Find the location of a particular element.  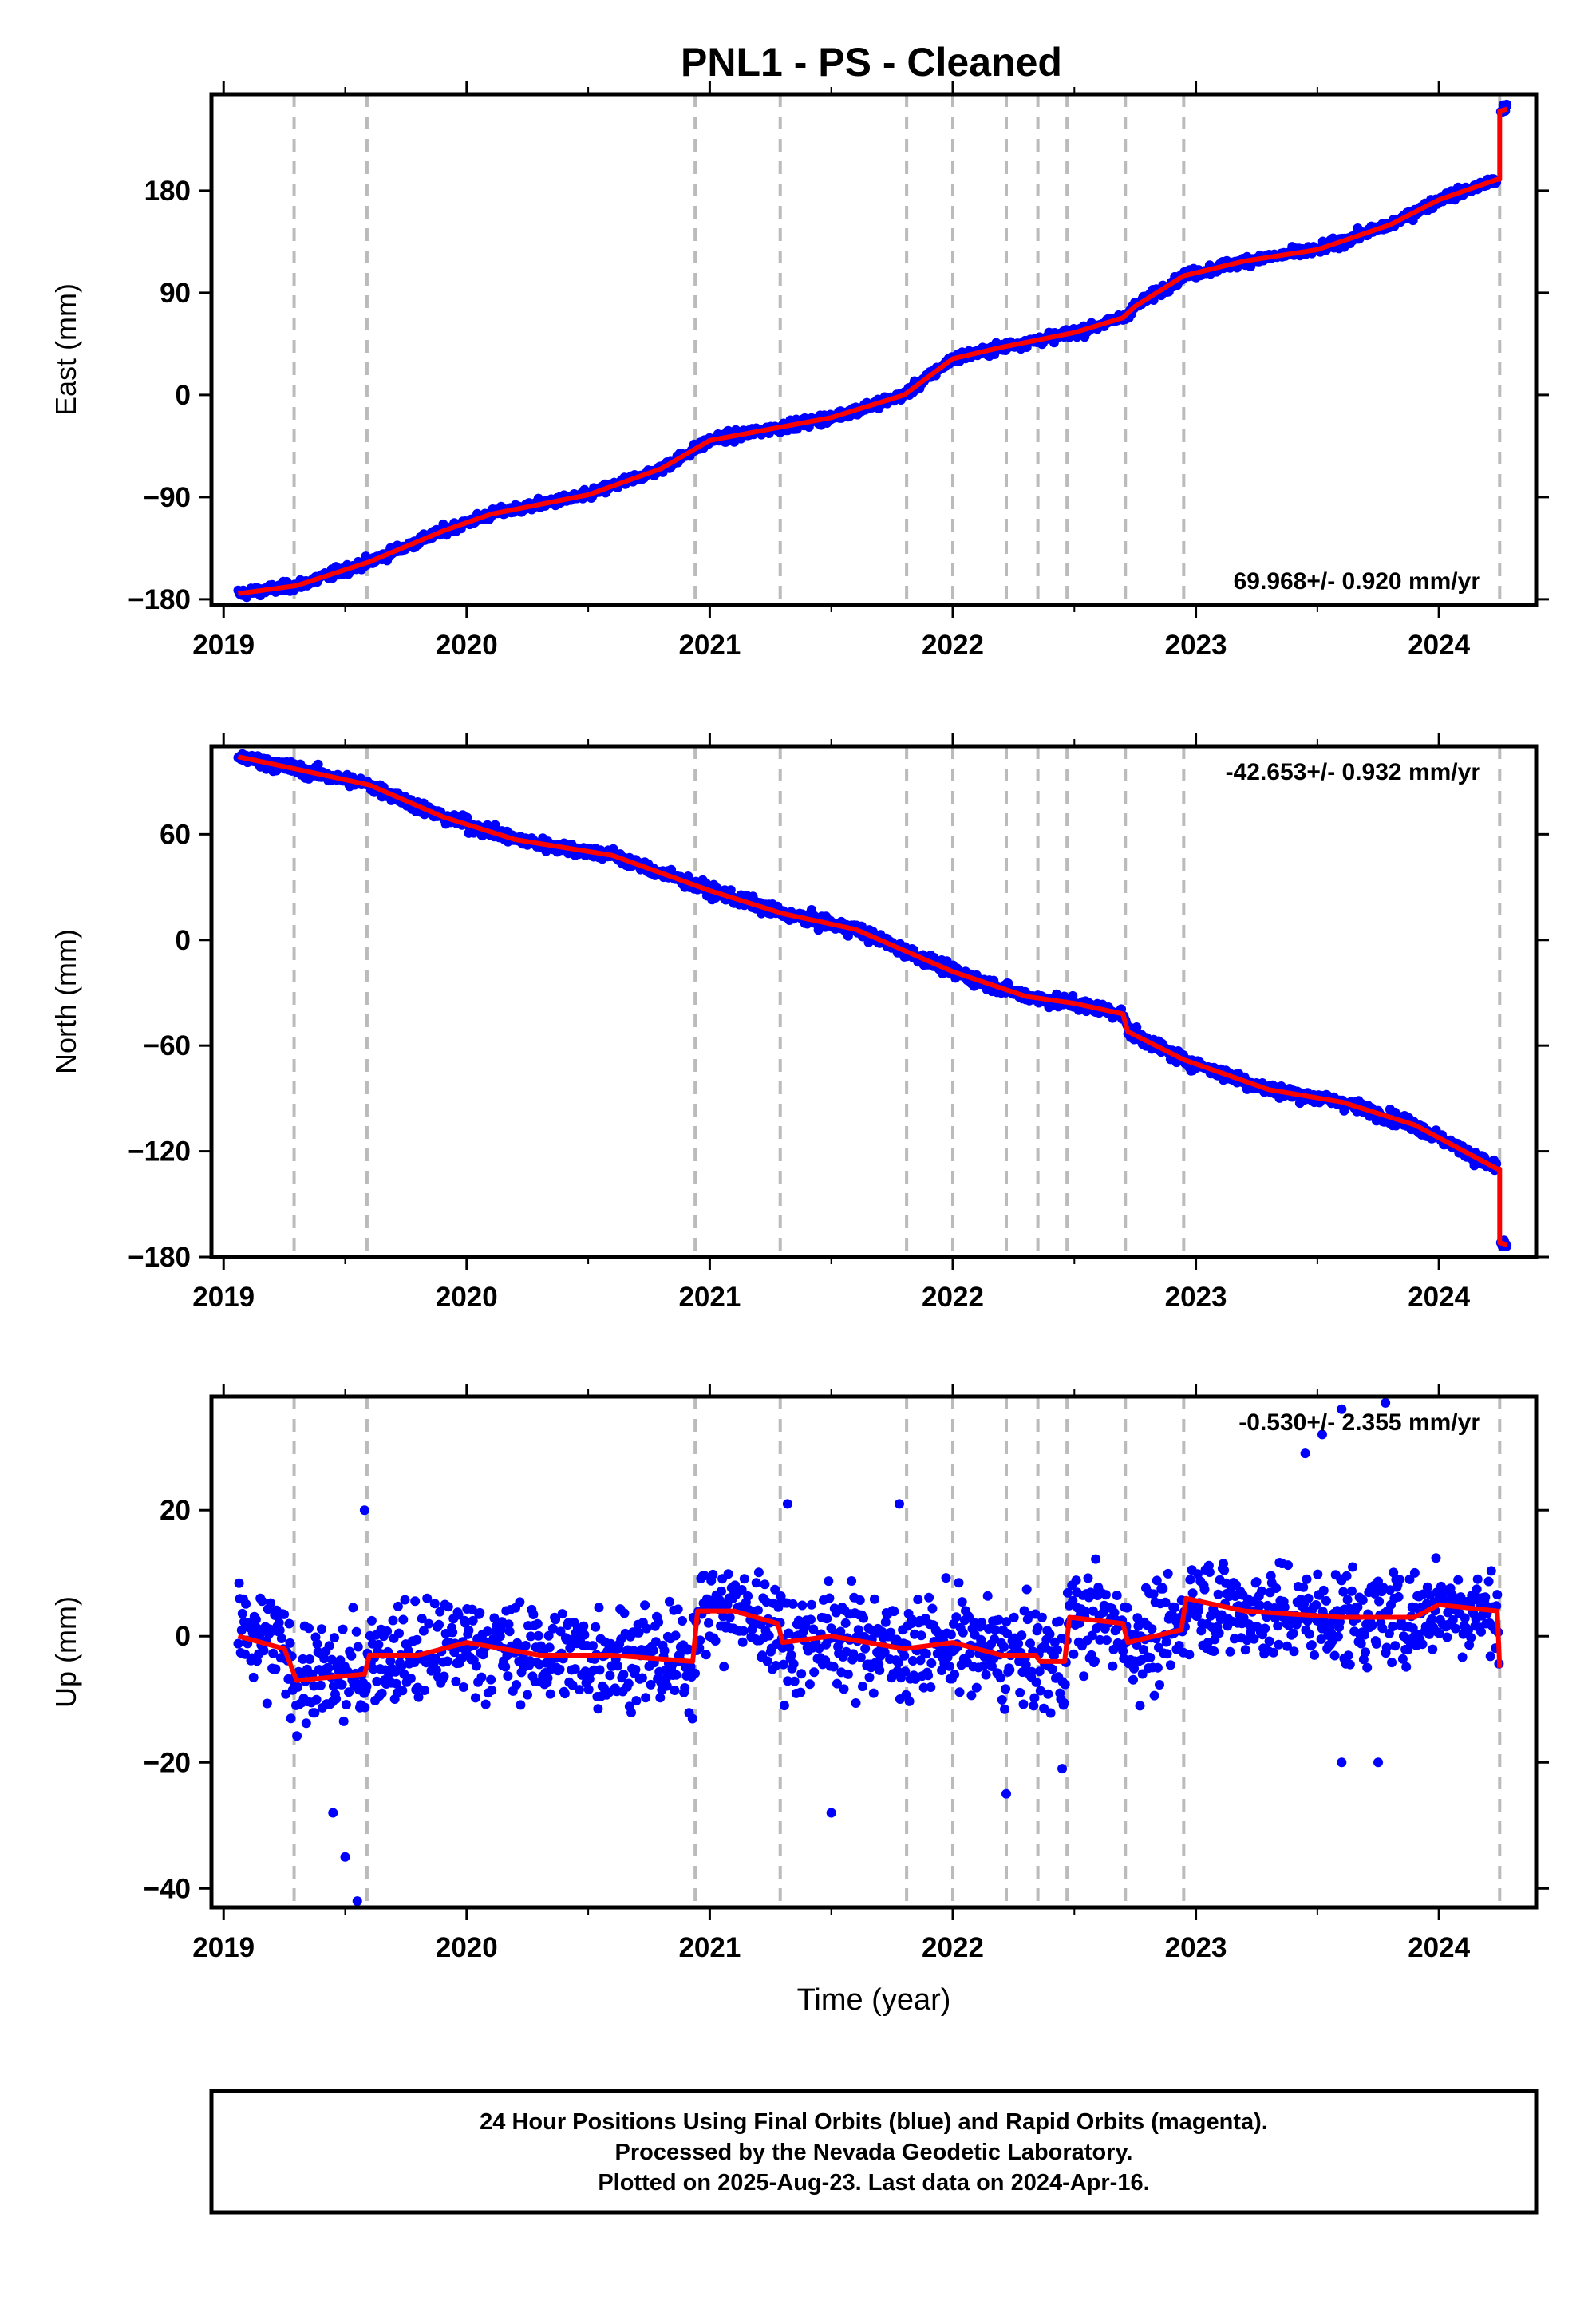

x-tick-label: 2024 is located at coordinates (1439, 645).